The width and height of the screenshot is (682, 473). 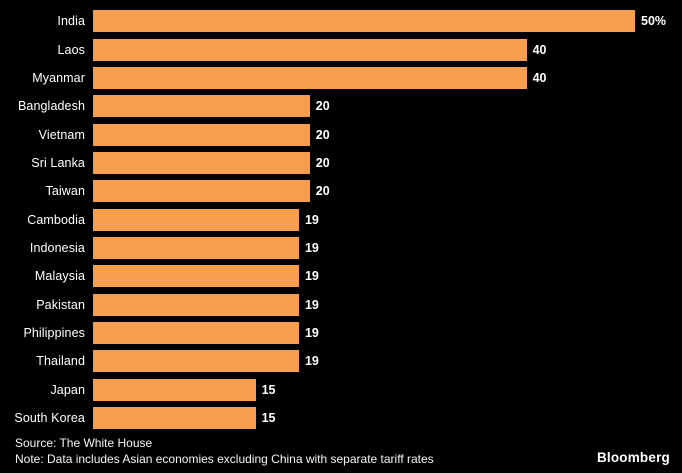 I want to click on bar-row: India 50%, so click(x=341, y=21).